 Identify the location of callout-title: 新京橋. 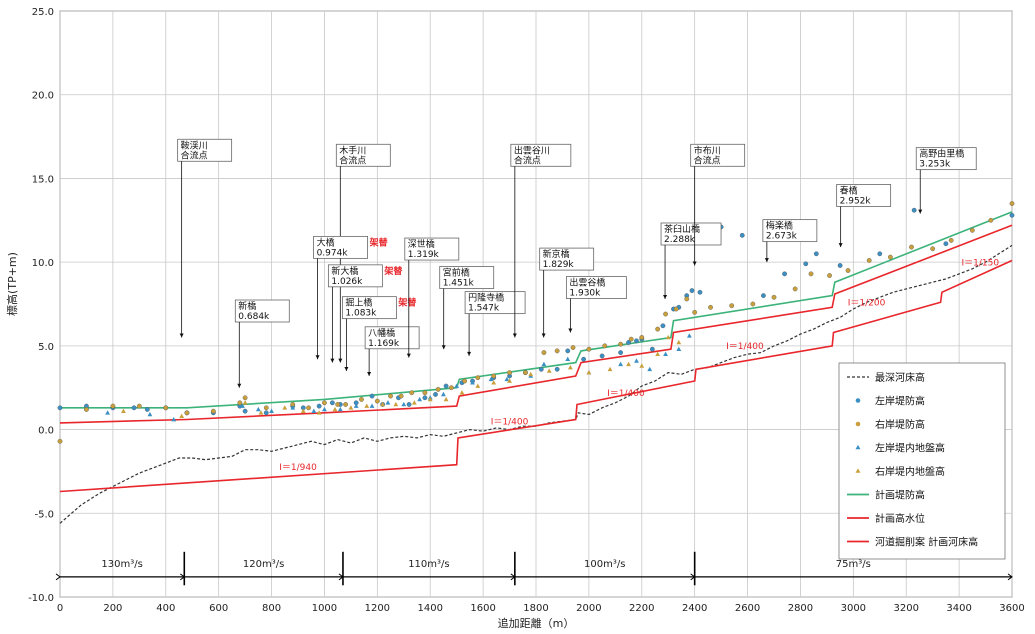
(556, 254).